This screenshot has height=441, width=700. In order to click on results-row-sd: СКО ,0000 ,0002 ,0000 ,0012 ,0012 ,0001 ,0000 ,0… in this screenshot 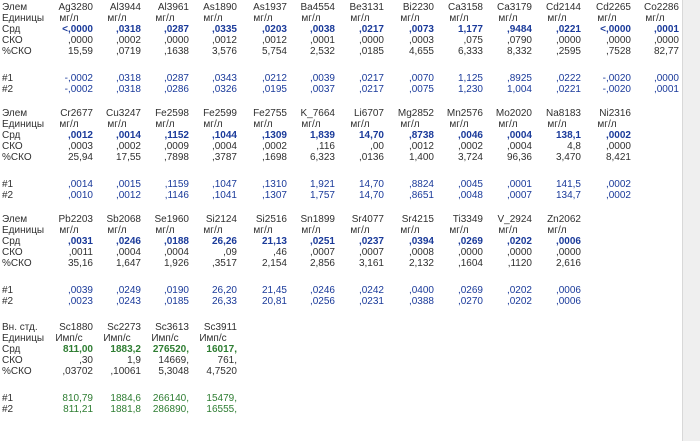, I will do `click(341, 41)`.